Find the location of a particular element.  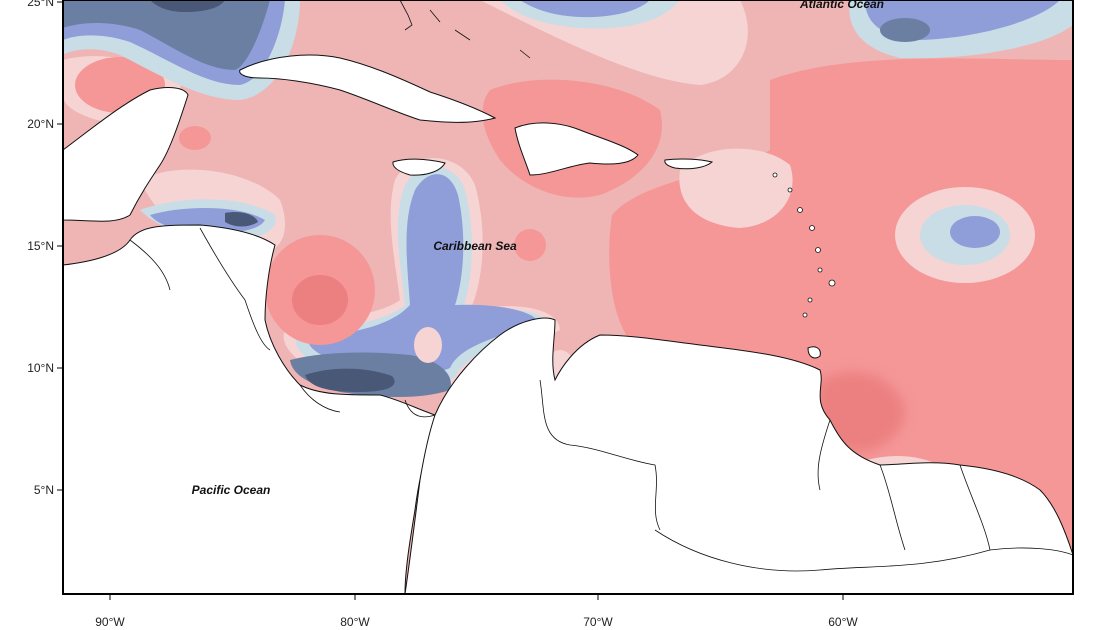

land-jamaica is located at coordinates (419, 167).